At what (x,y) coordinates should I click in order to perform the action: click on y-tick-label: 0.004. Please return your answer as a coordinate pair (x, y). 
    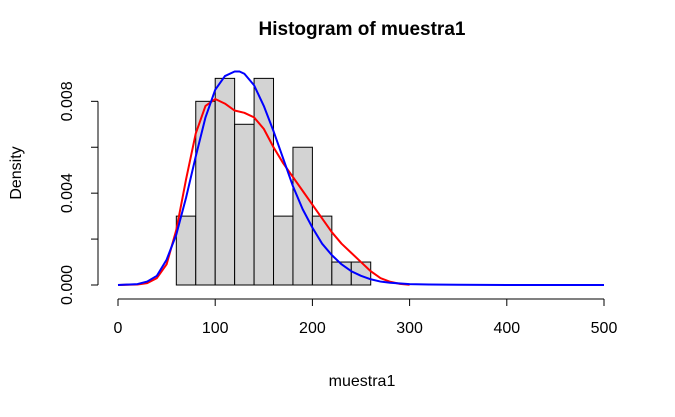
    Looking at the image, I should click on (67, 193).